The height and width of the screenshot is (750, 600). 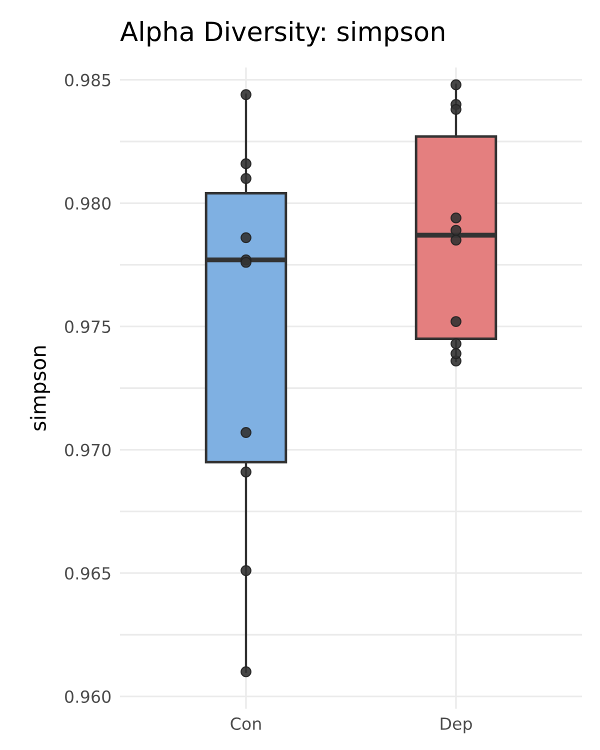 I want to click on x-tick-label: Con, so click(x=245, y=723).